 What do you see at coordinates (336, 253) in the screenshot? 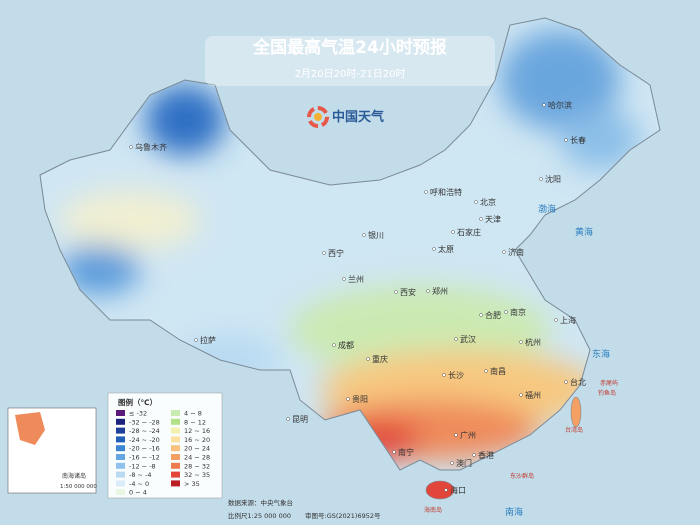
I see `city-label: 西宁` at bounding box center [336, 253].